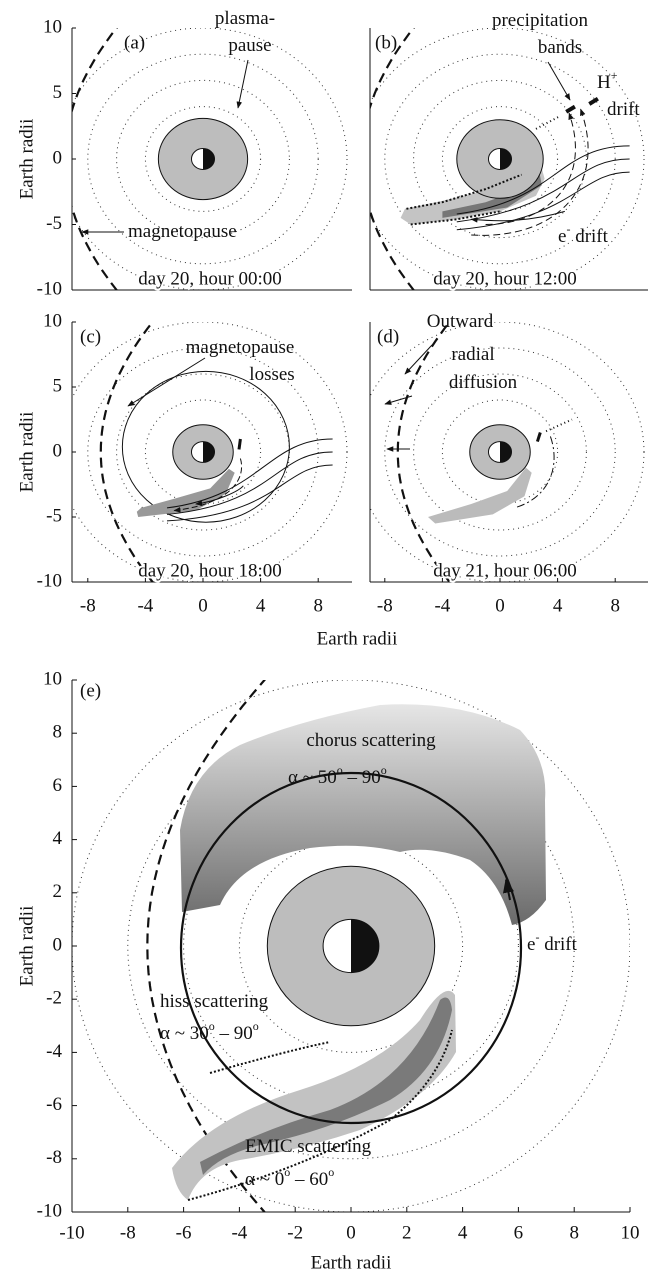 Image resolution: width=662 pixels, height=1280 pixels. Describe the element at coordinates (182, 231) in the screenshot. I see `annotation-text: magnetopause` at that location.